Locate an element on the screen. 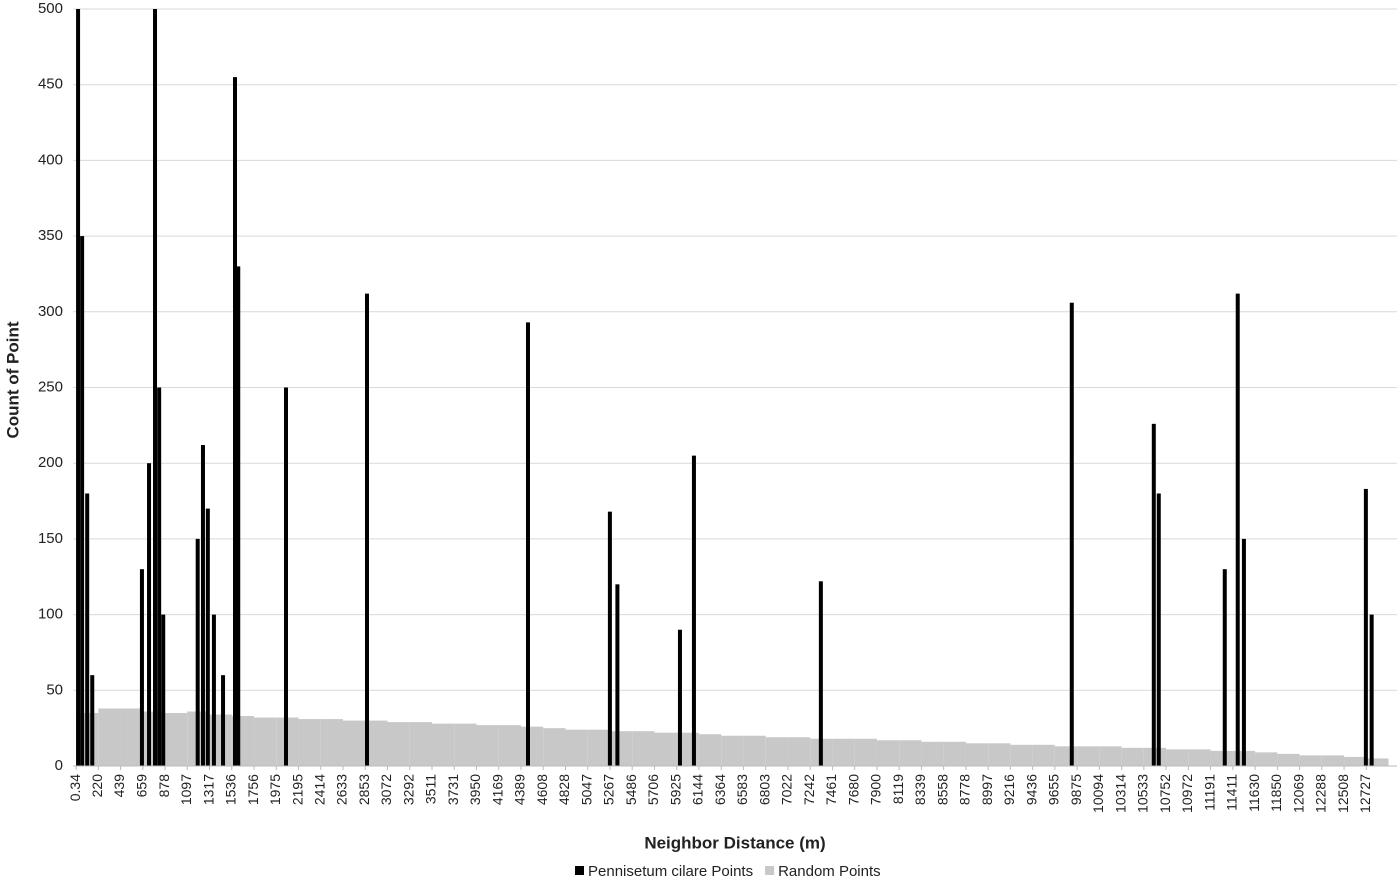 This screenshot has width=1400, height=886. x-tick-label: 4828 is located at coordinates (564, 789).